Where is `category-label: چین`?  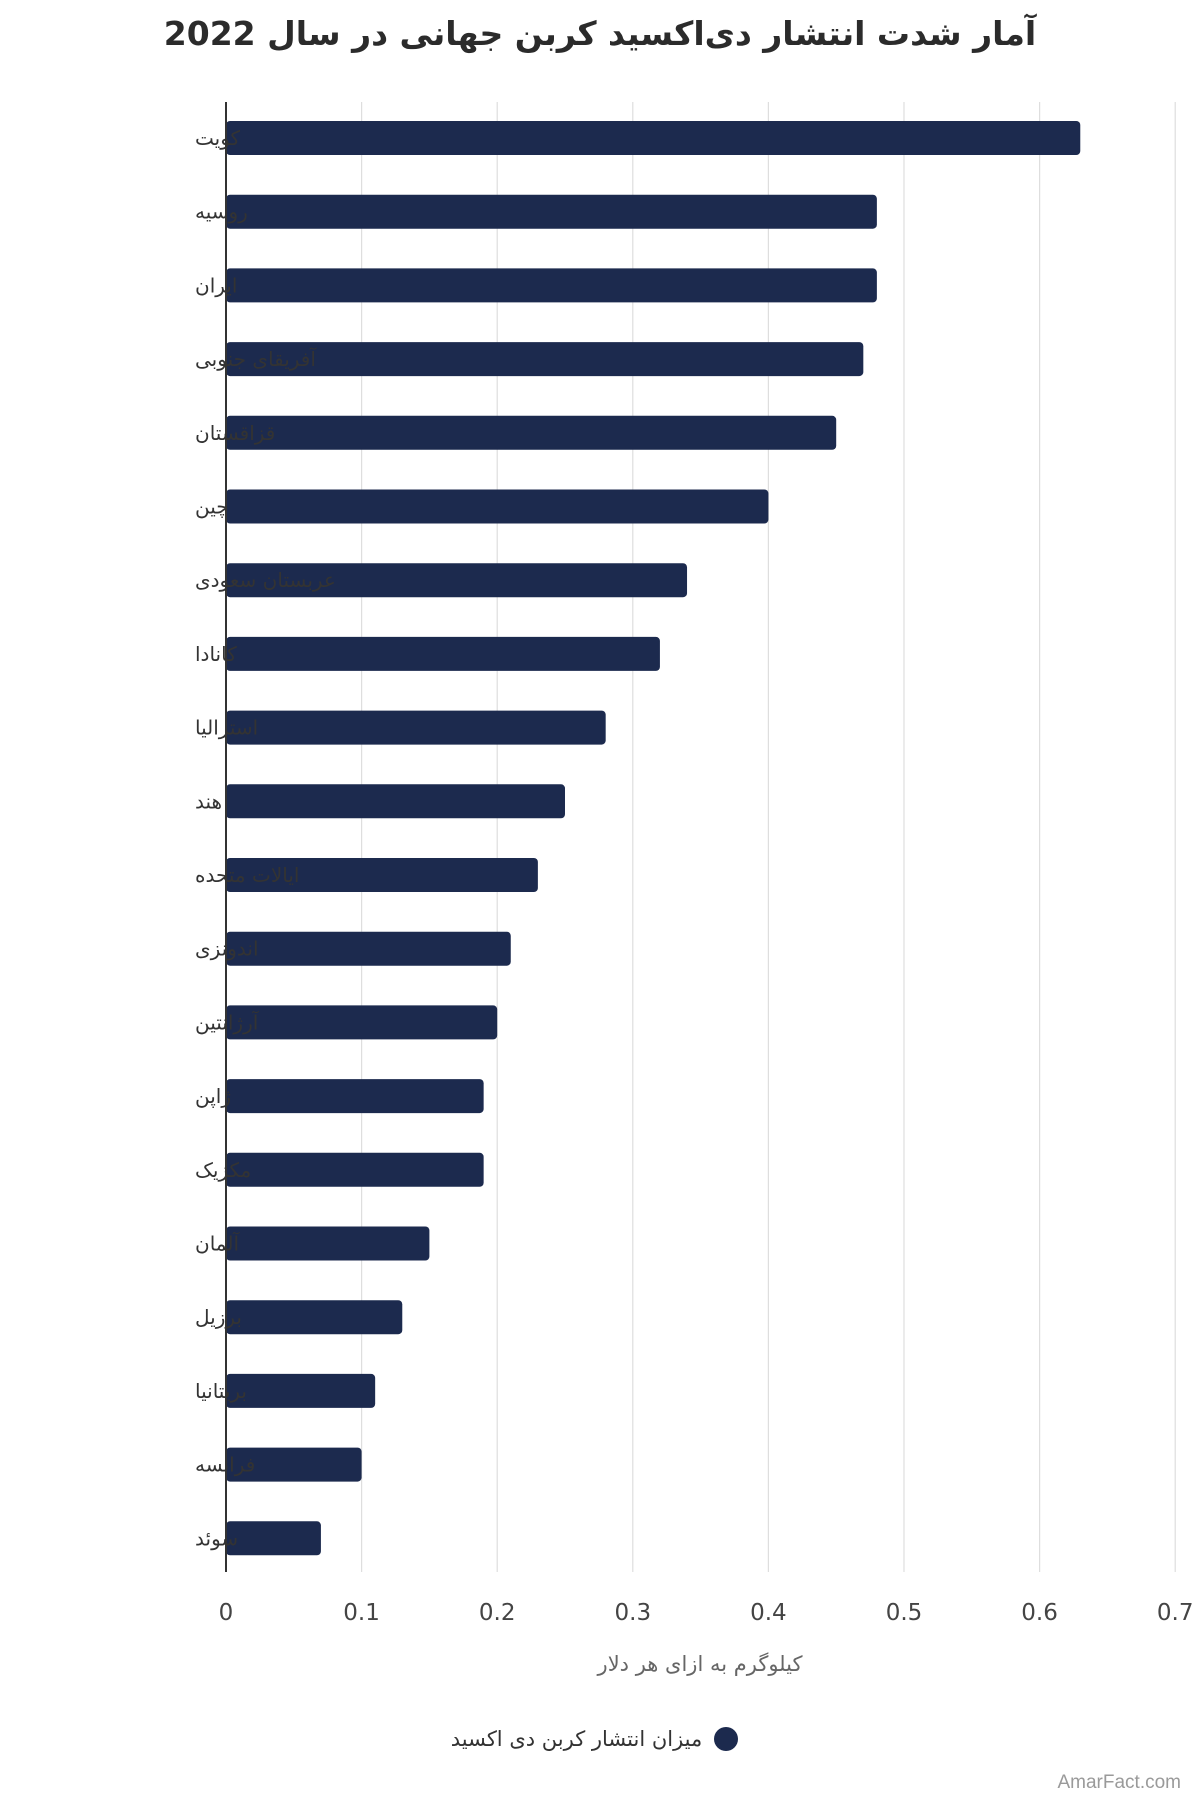
category-label: چین is located at coordinates (212, 507).